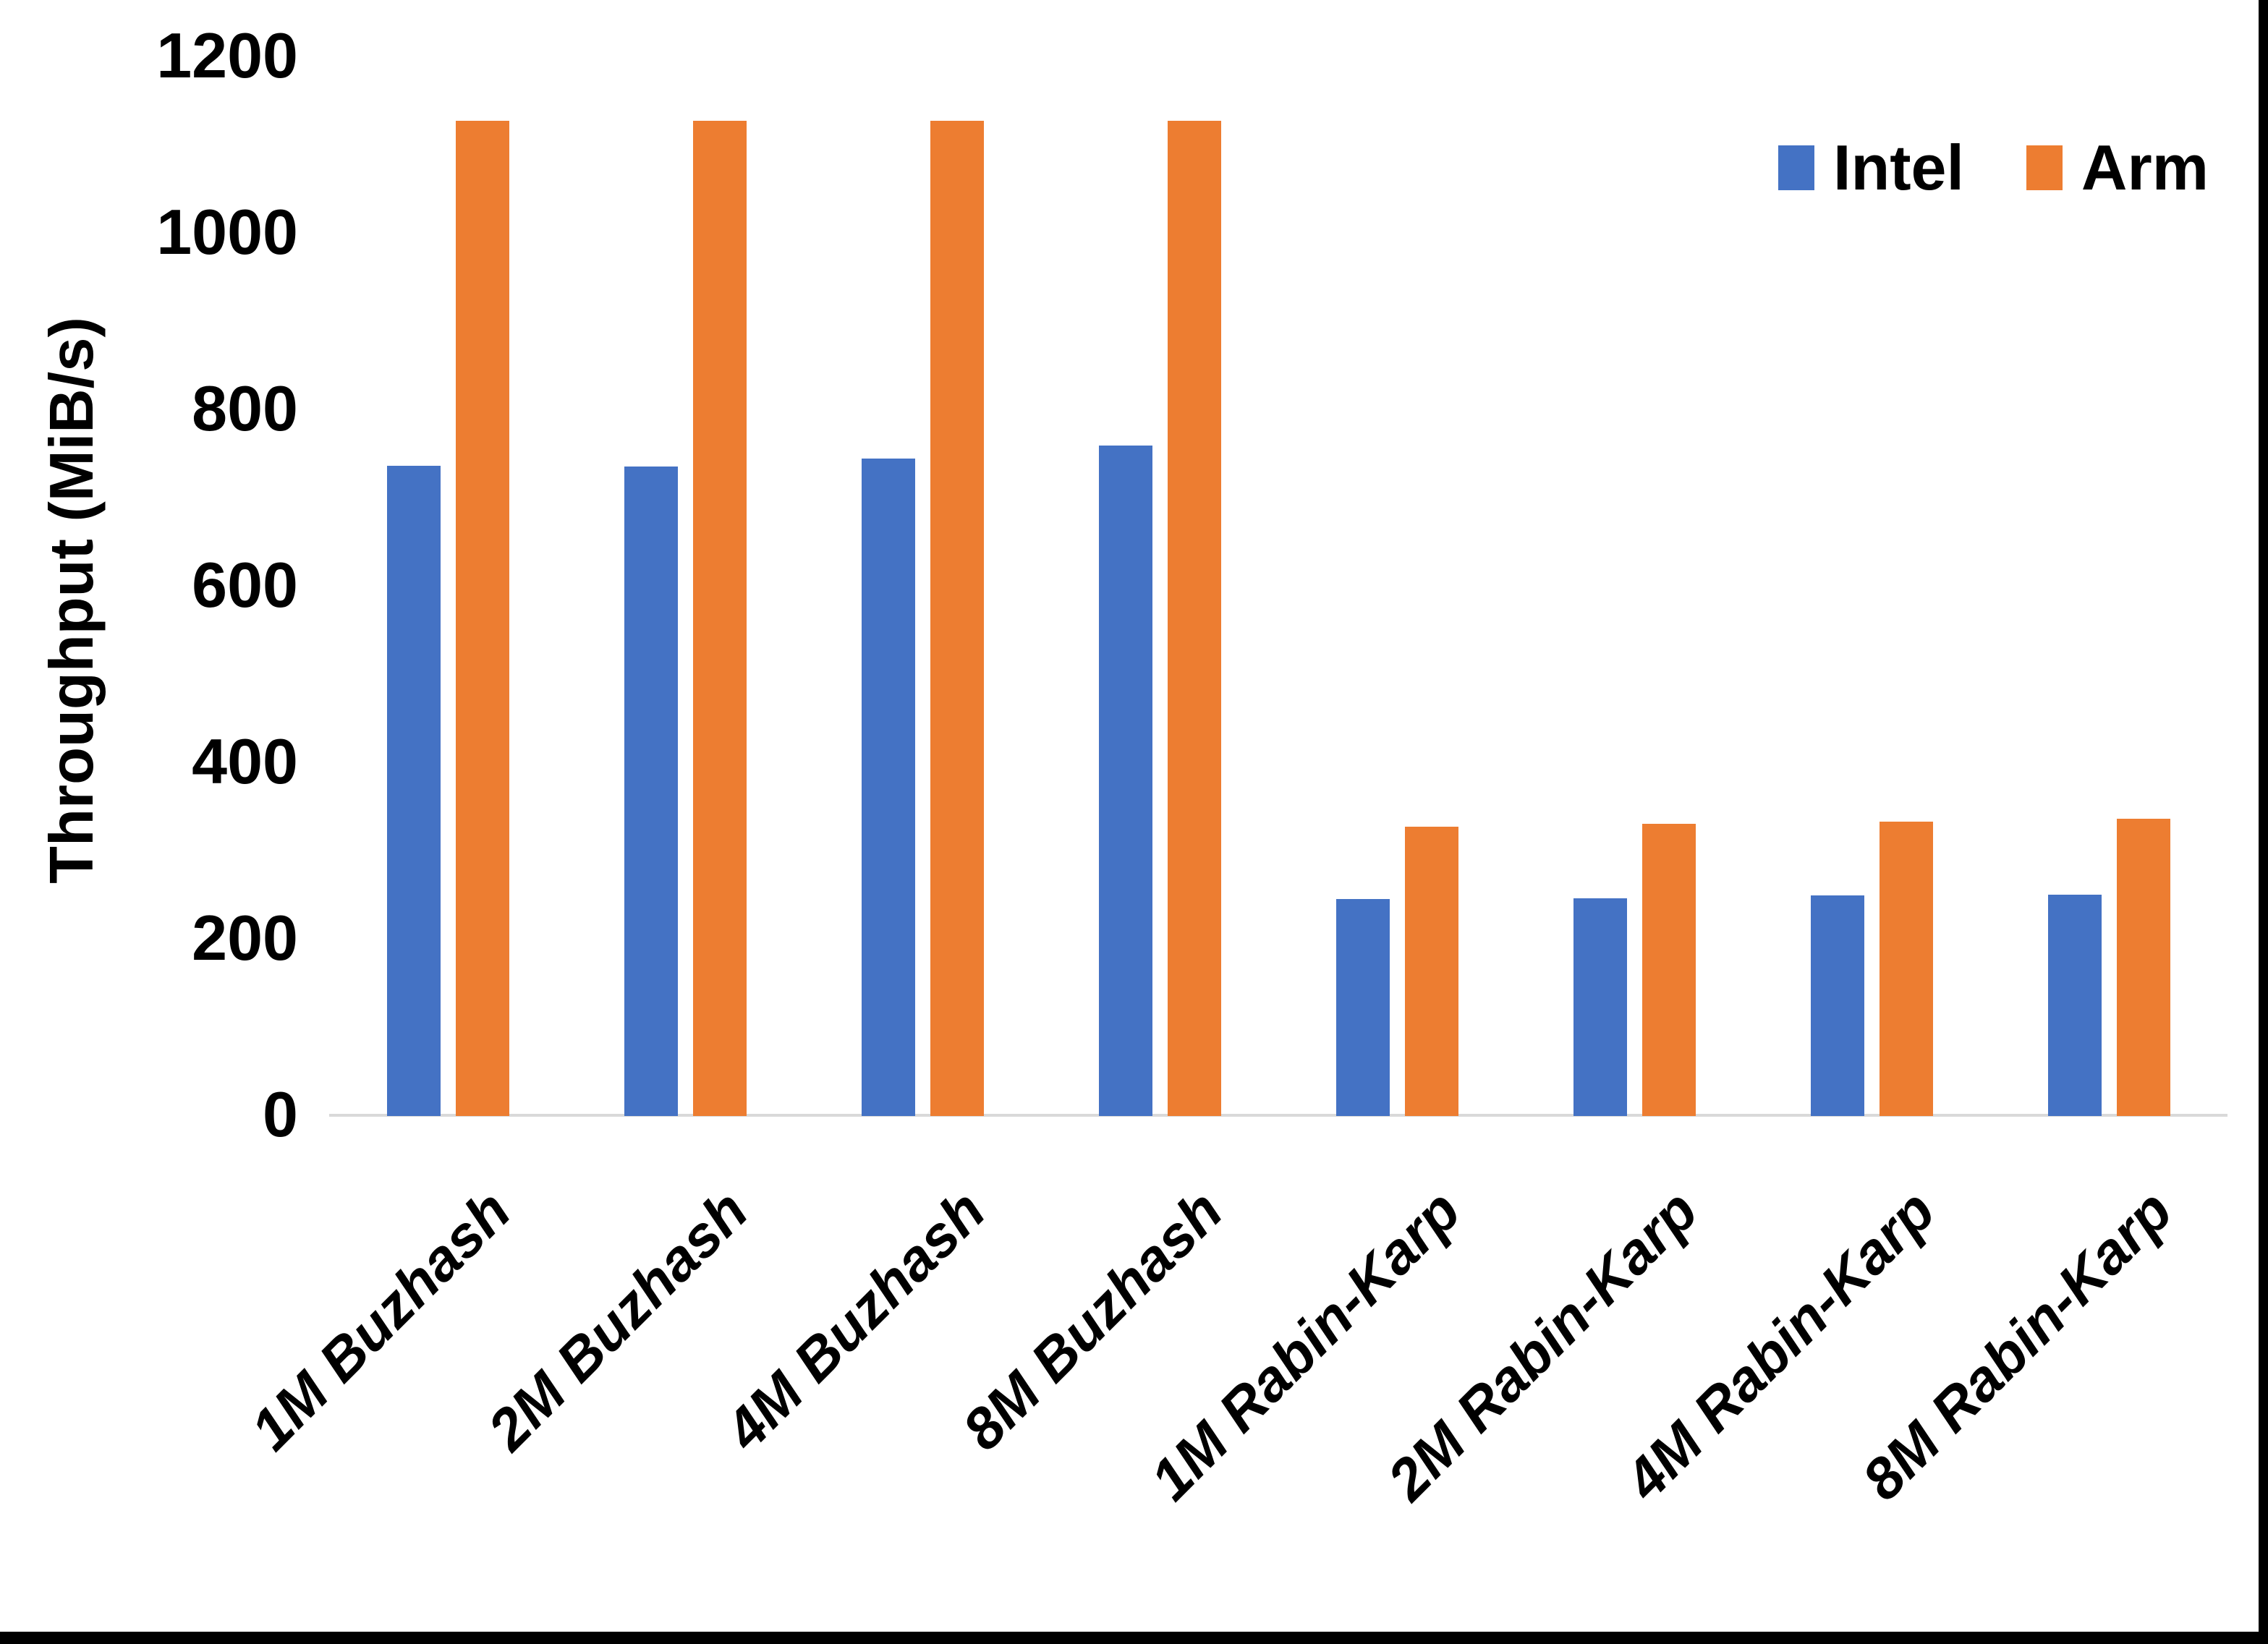 The height and width of the screenshot is (1644, 2268). Describe the element at coordinates (957, 618) in the screenshot. I see `bar-arm-4m-buzhash` at that location.